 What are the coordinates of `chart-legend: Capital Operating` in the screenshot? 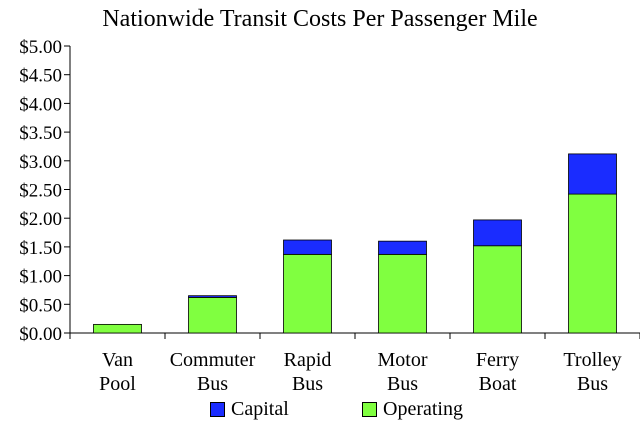 It's located at (320, 413).